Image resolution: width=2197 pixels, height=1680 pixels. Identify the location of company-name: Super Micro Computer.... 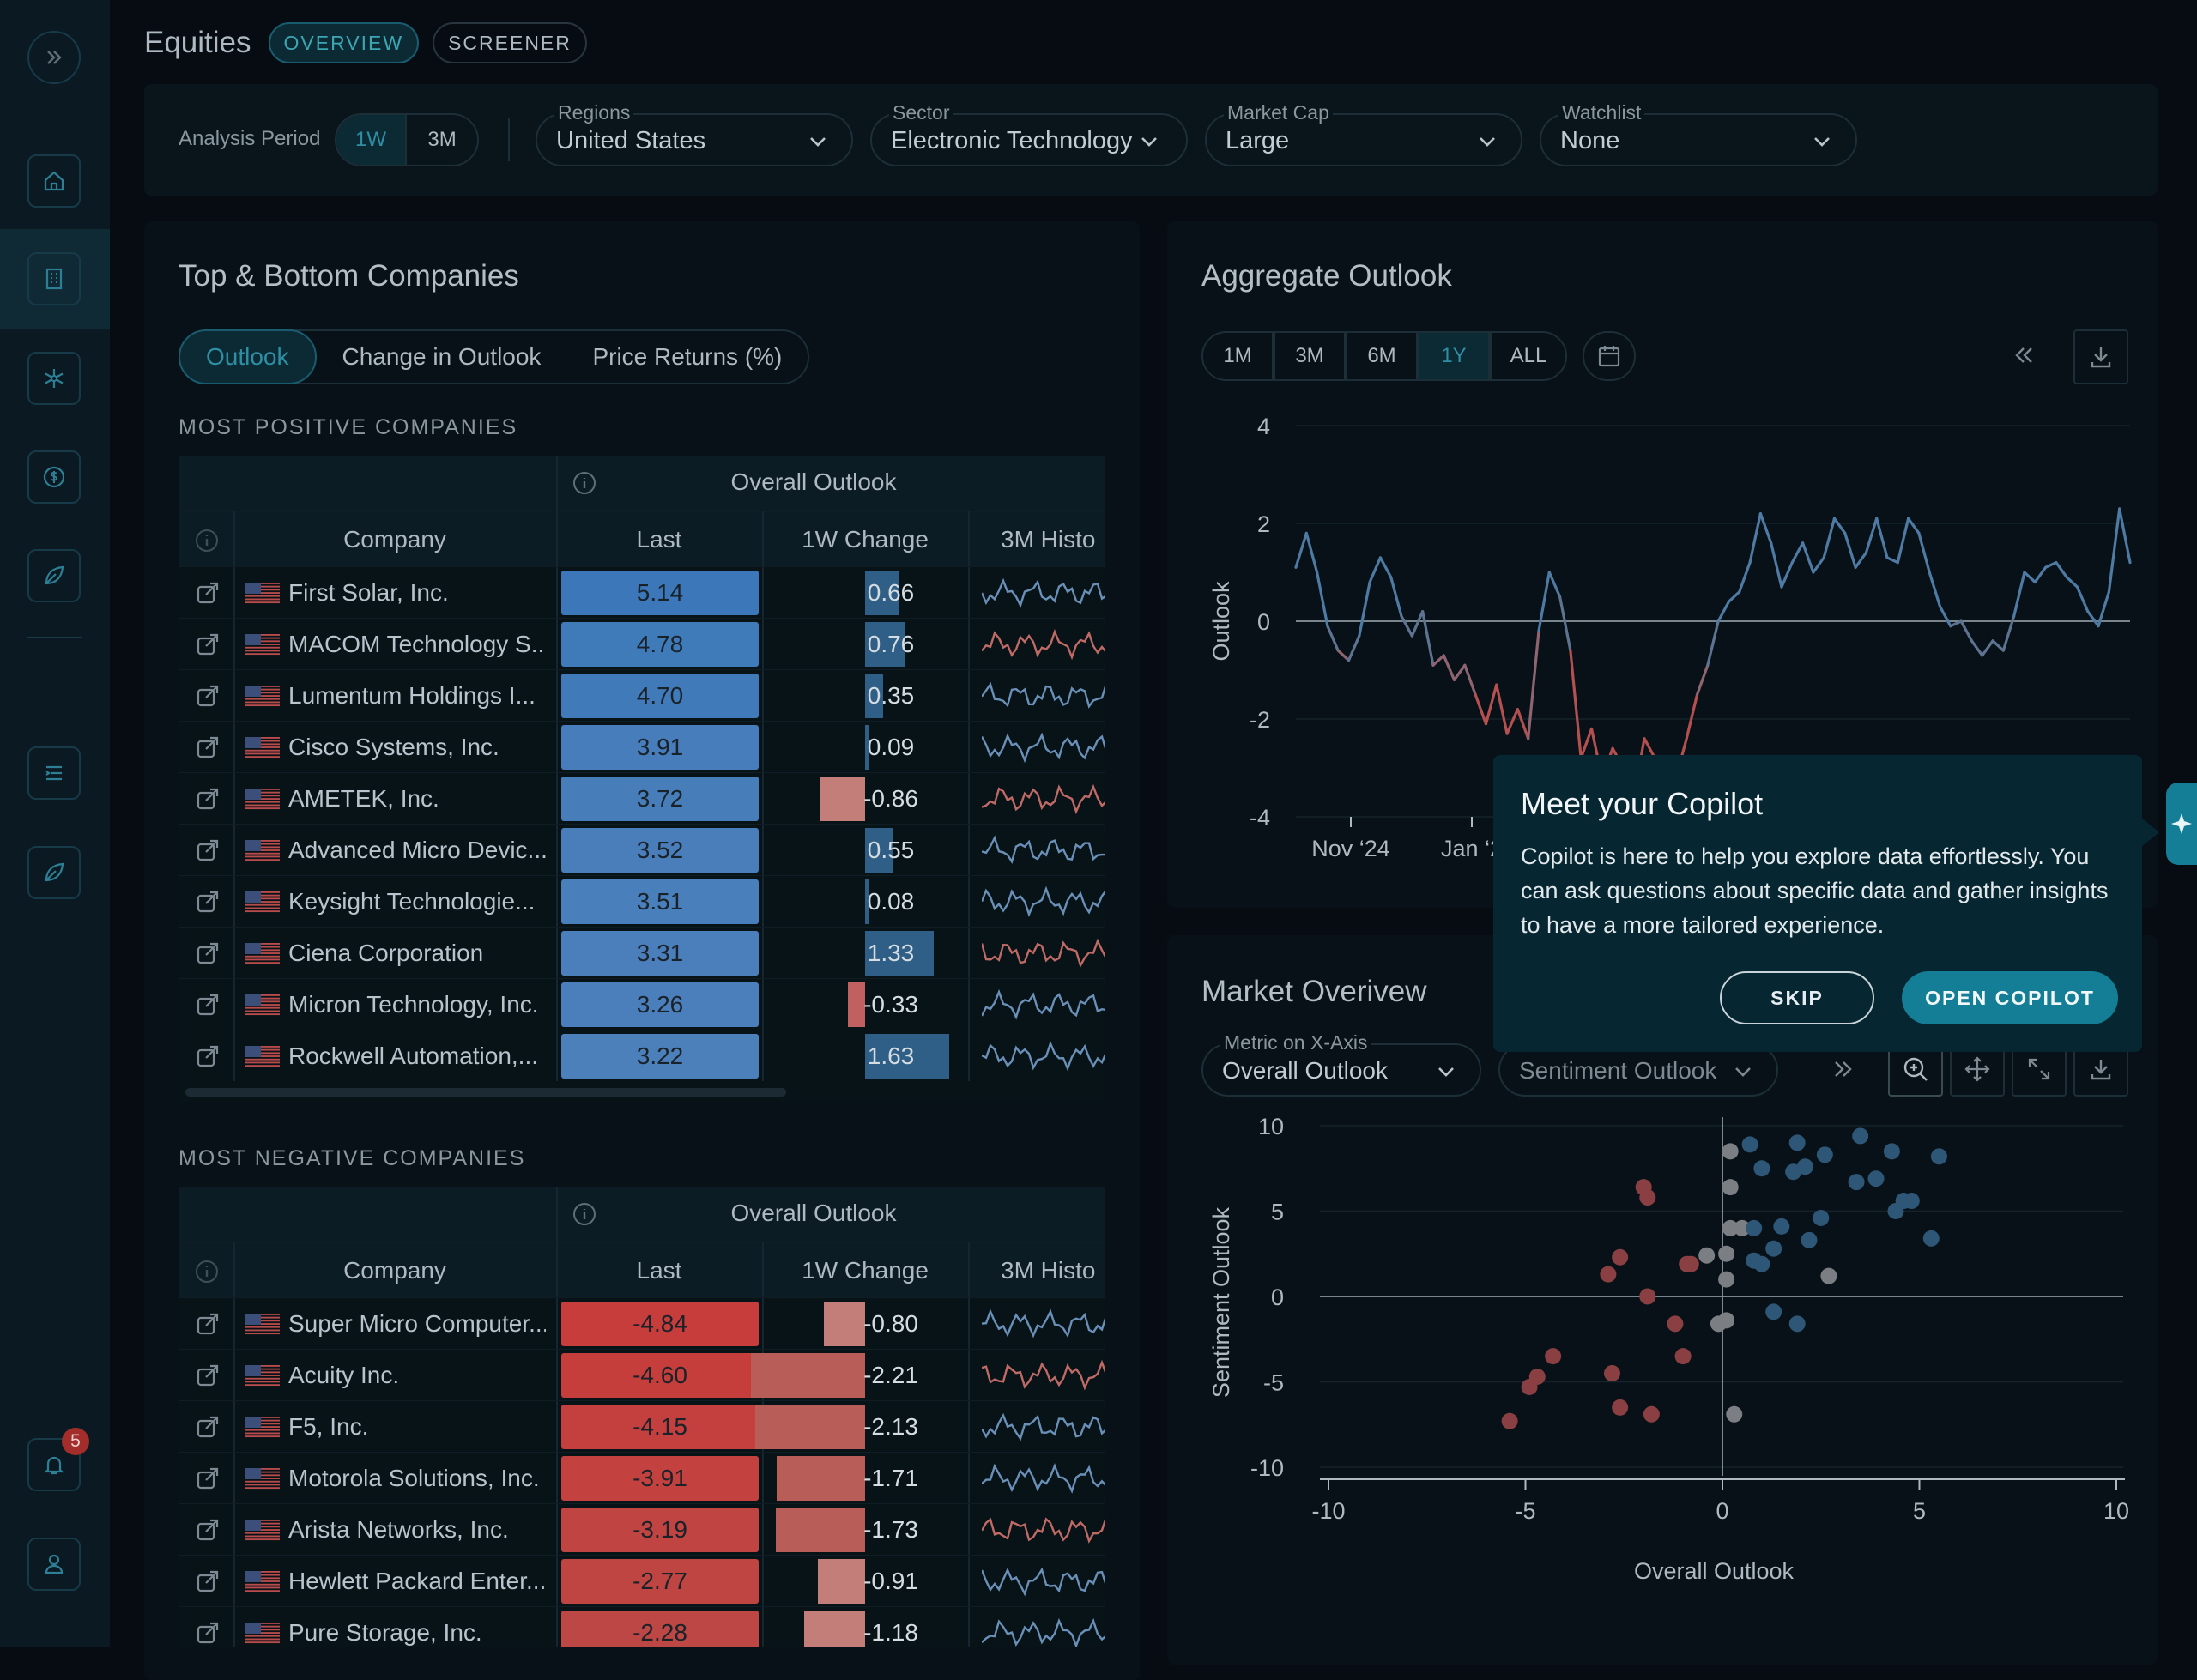
(417, 1323).